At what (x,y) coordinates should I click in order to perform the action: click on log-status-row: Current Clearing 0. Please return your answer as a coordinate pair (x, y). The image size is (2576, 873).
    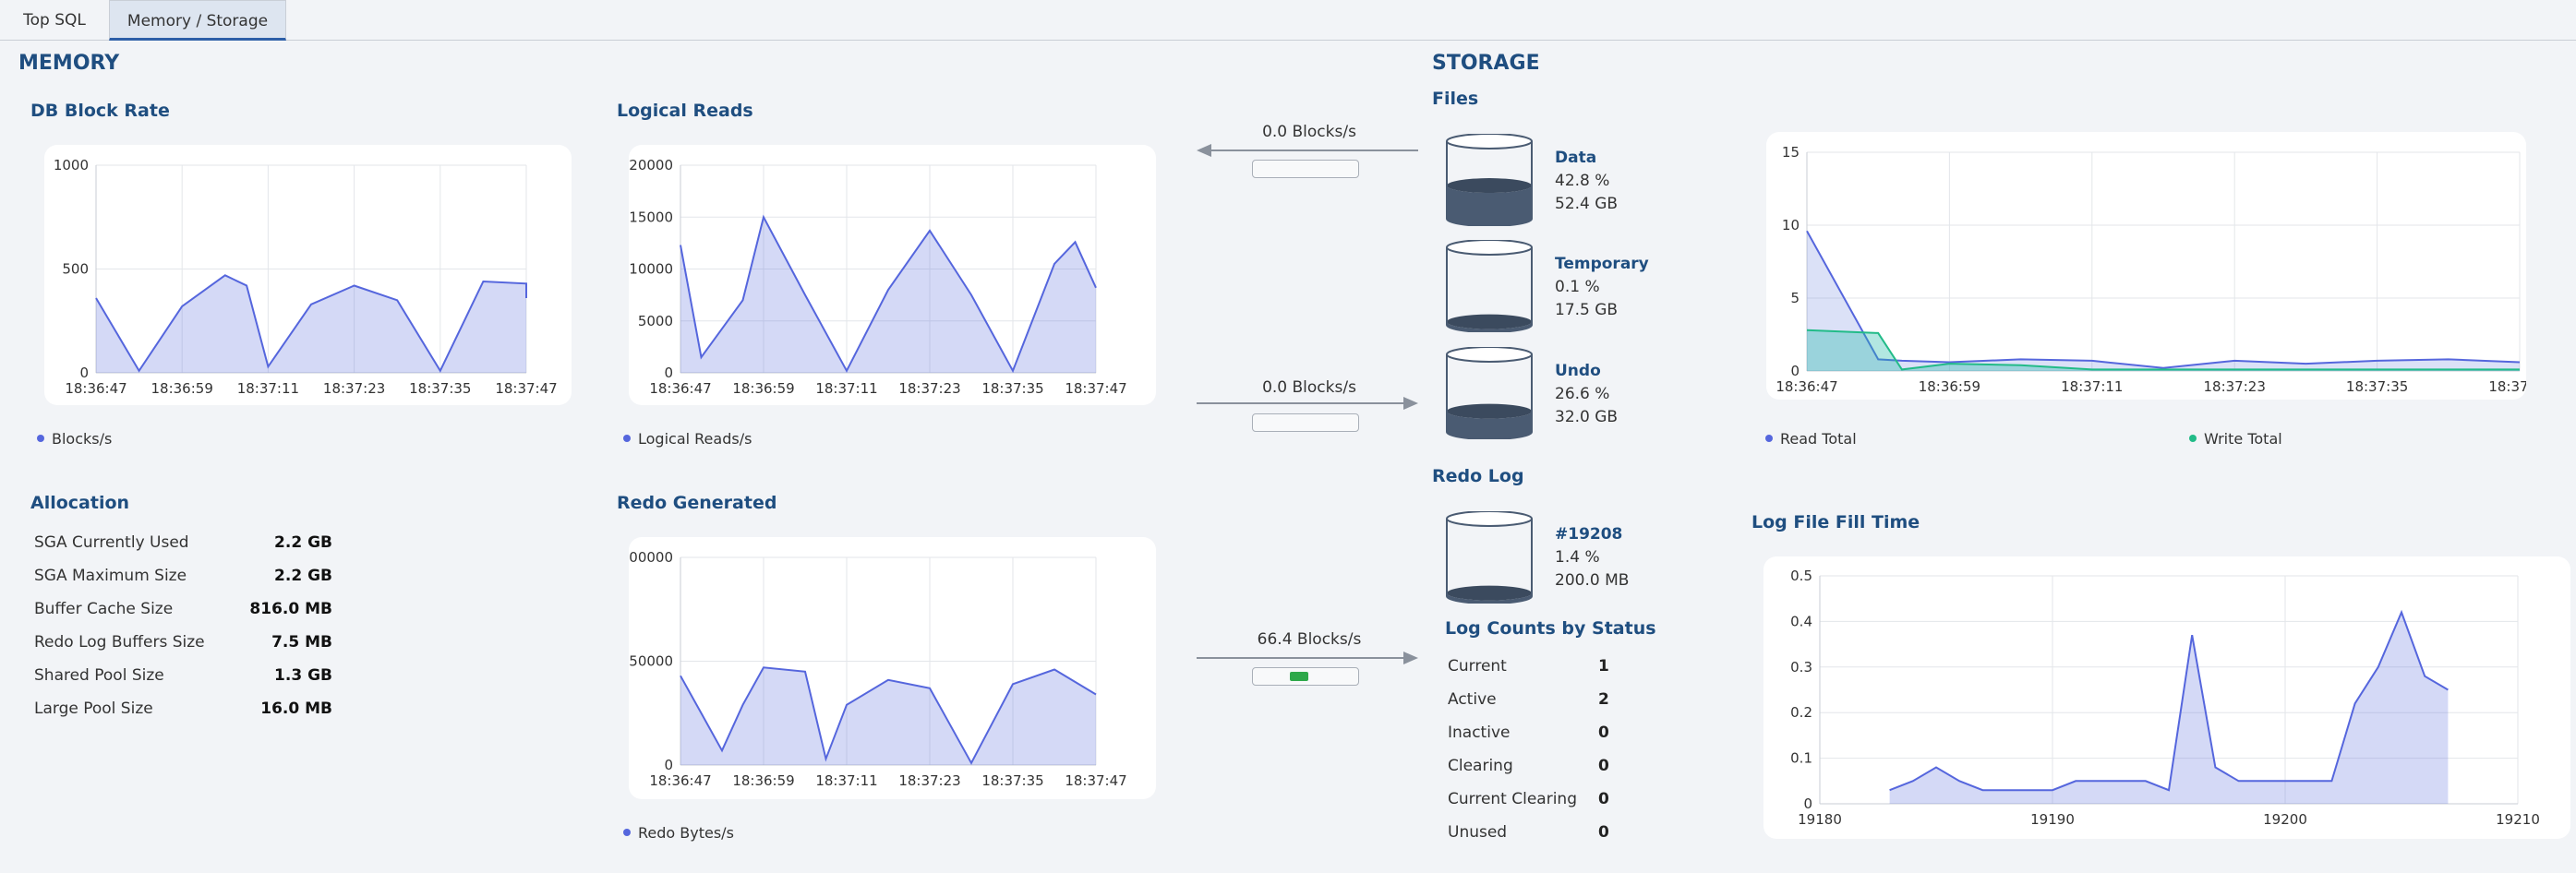
    Looking at the image, I should click on (1540, 804).